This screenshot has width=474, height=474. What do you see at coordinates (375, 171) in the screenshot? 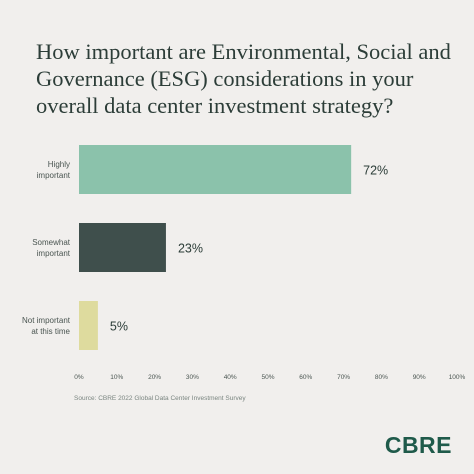
I see `value-label-0: 72%` at bounding box center [375, 171].